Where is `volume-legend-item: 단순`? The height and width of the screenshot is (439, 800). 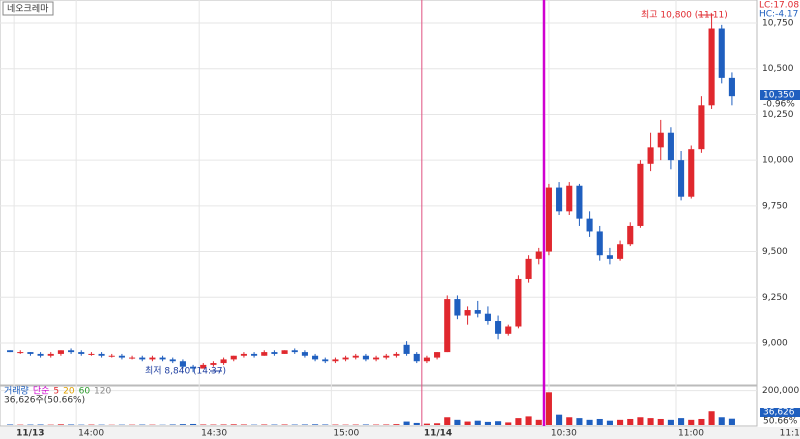
volume-legend-item: 단순 is located at coordinates (41, 391).